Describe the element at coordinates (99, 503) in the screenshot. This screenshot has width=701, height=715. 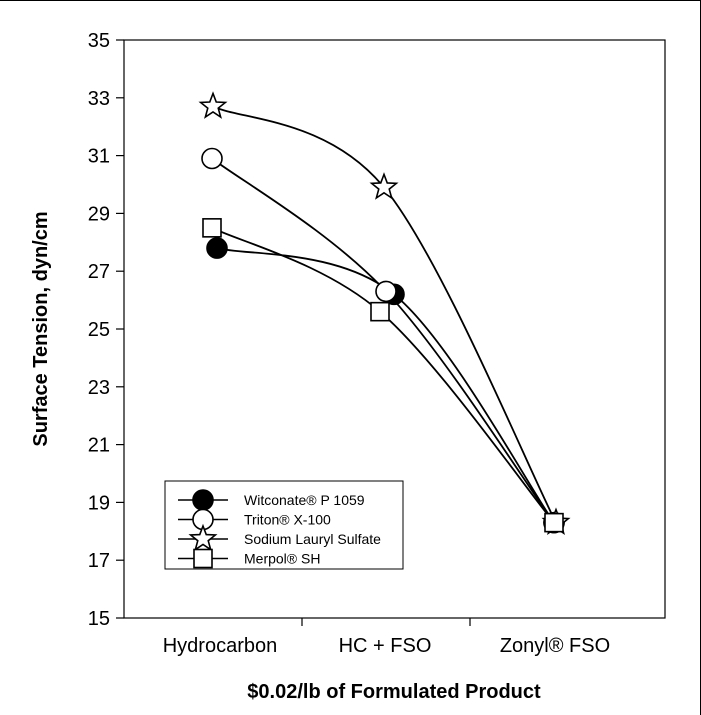
I see `y-tick-label: 19` at that location.